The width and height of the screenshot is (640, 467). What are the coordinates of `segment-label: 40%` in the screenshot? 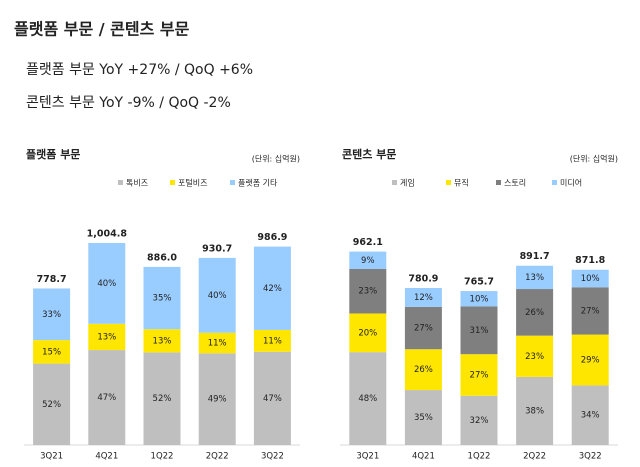 It's located at (217, 296).